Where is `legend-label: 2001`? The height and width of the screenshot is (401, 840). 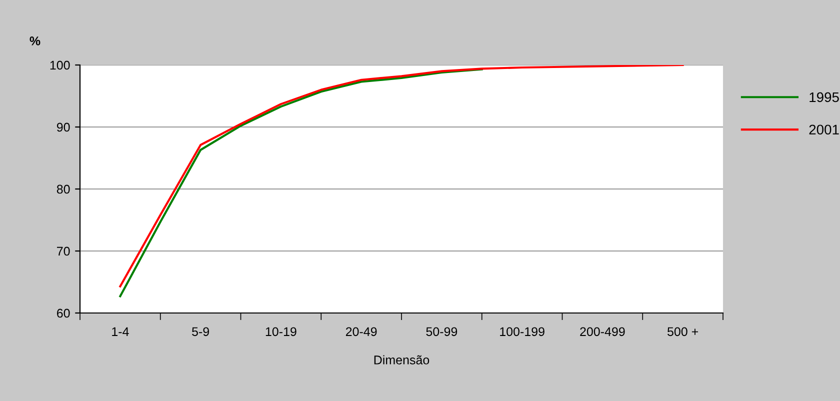 legend-label: 2001 is located at coordinates (824, 129).